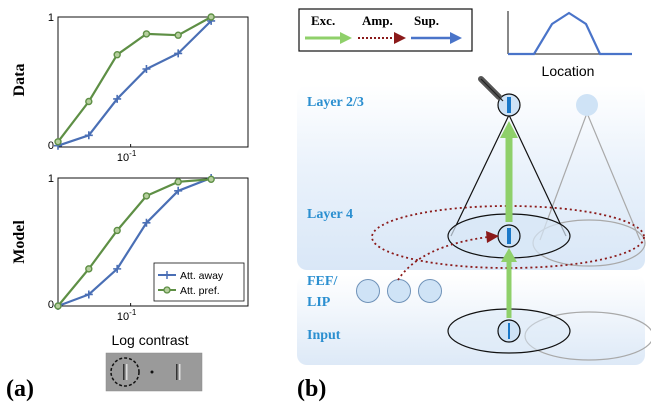 This screenshot has height=407, width=651. Describe the element at coordinates (509, 255) in the screenshot. I see `exc-arrowhead-input` at that location.